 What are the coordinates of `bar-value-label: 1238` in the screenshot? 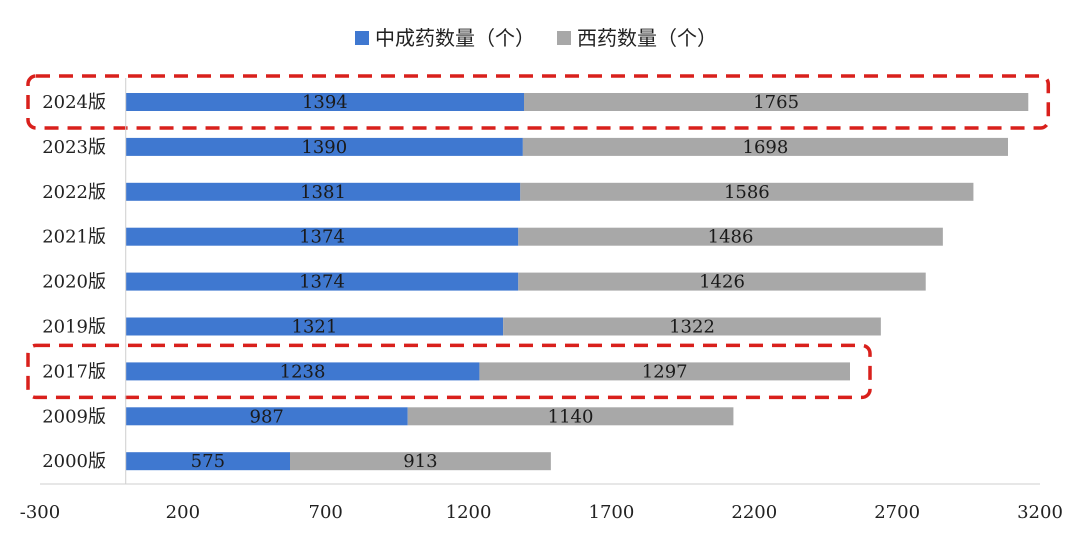 It's located at (303, 371).